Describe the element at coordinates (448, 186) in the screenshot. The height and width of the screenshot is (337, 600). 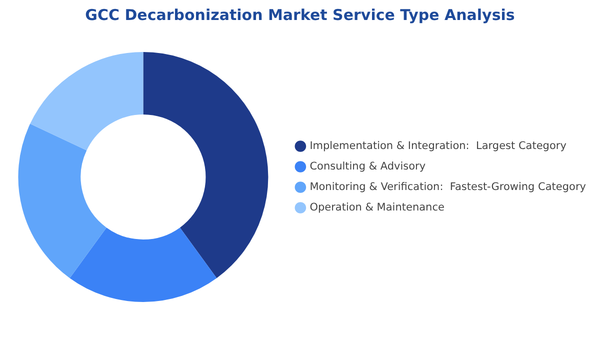
I see `legend-label: Monitoring & Verification: Fastest-Growing Category` at that location.